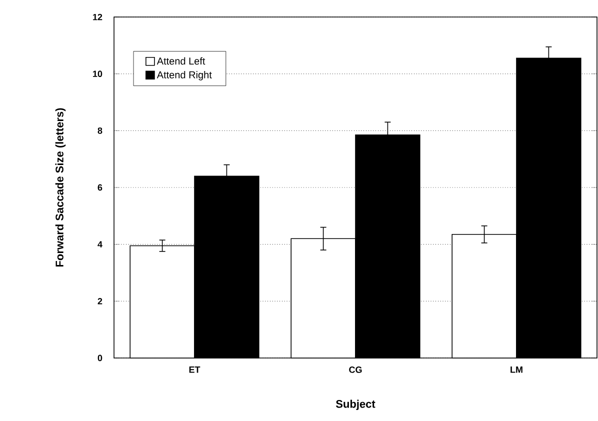  I want to click on y-tick-label: 6, so click(100, 187).